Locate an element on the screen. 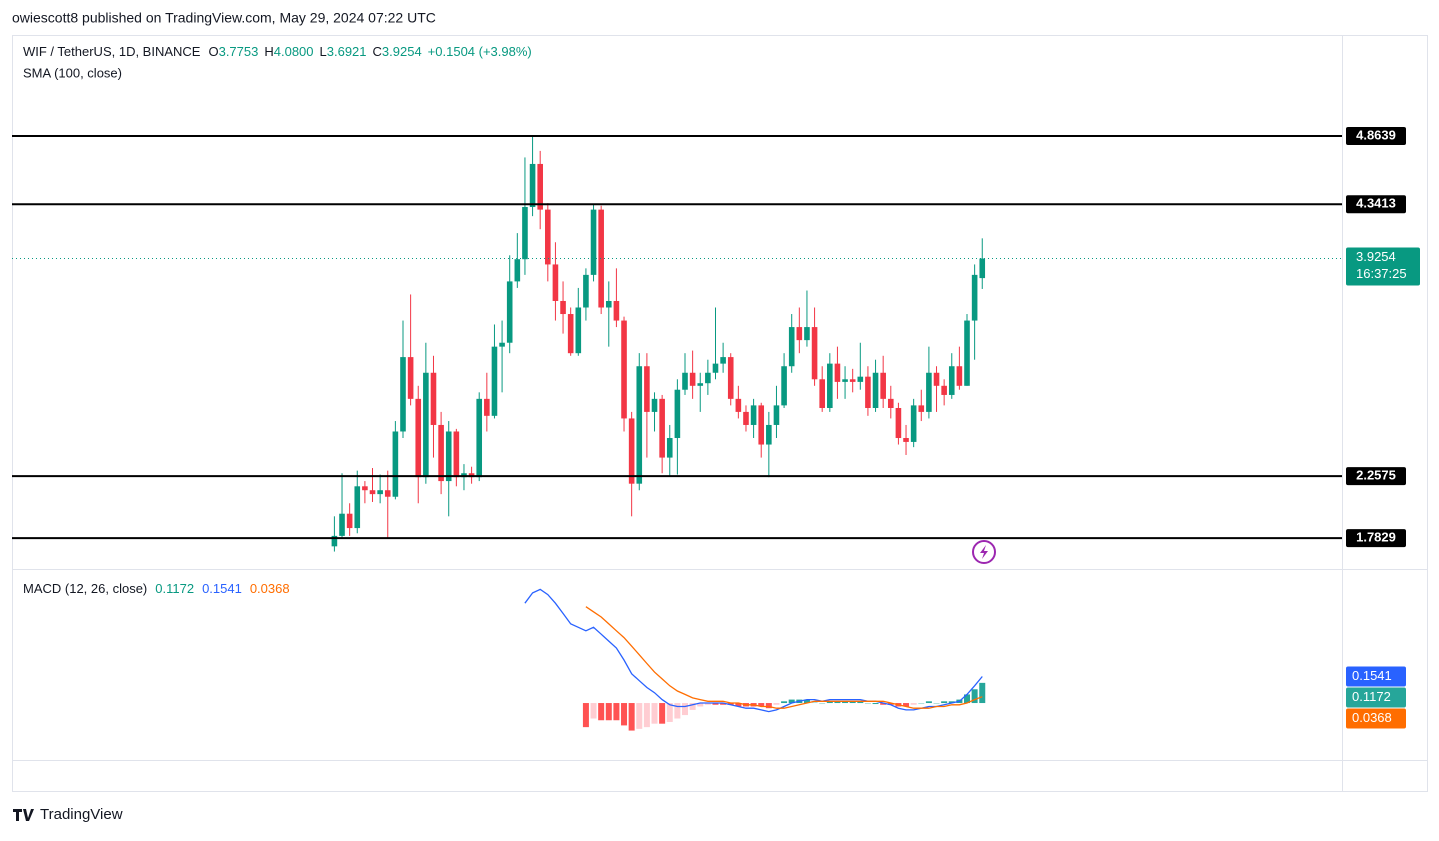 The image size is (1439, 841). ohlc-value: 3.7753 is located at coordinates (239, 51).